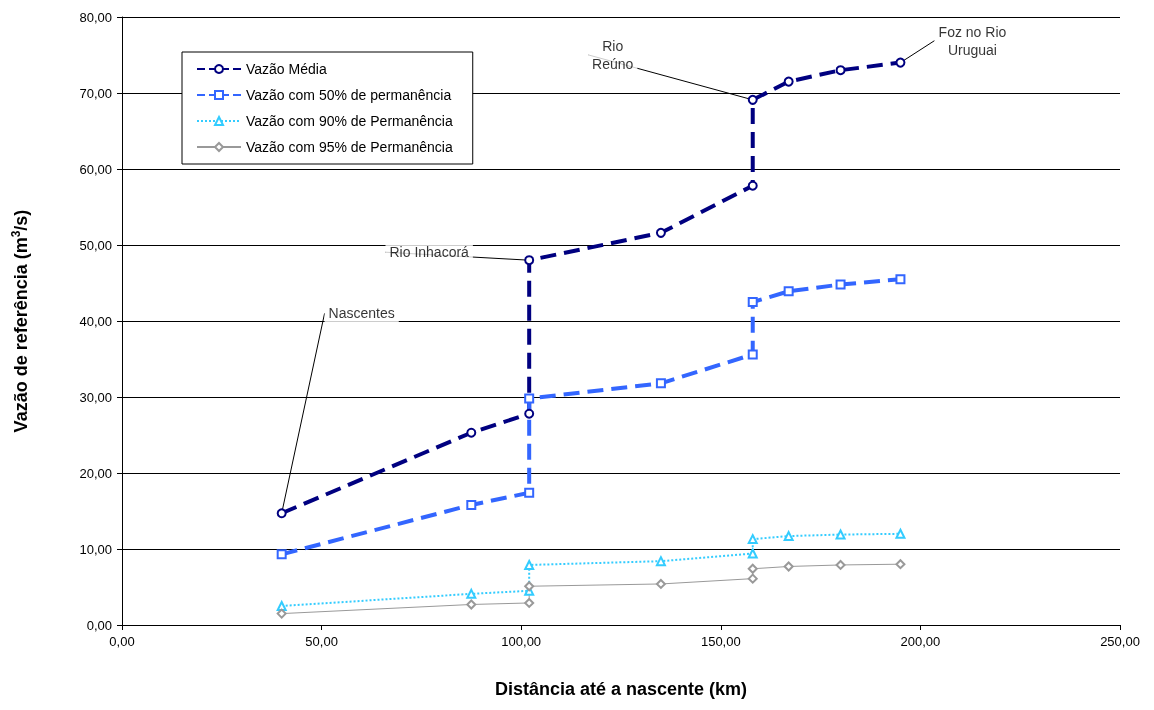 The height and width of the screenshot is (710, 1154). What do you see at coordinates (361, 313) in the screenshot?
I see `annotation: Nascentes` at bounding box center [361, 313].